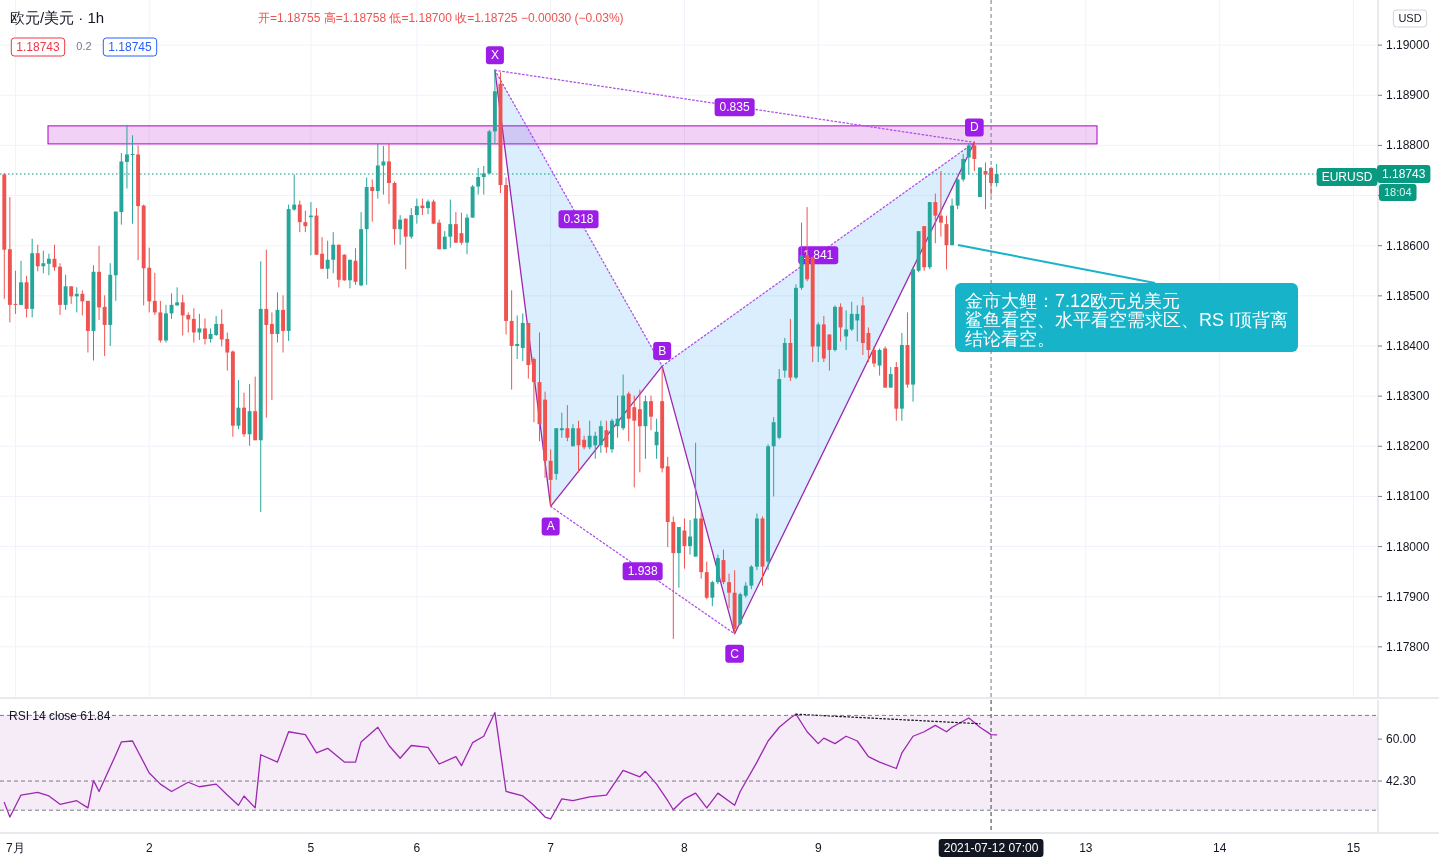  Describe the element at coordinates (1408, 446) in the screenshot. I see `y-tick-label: 1.18200` at that location.